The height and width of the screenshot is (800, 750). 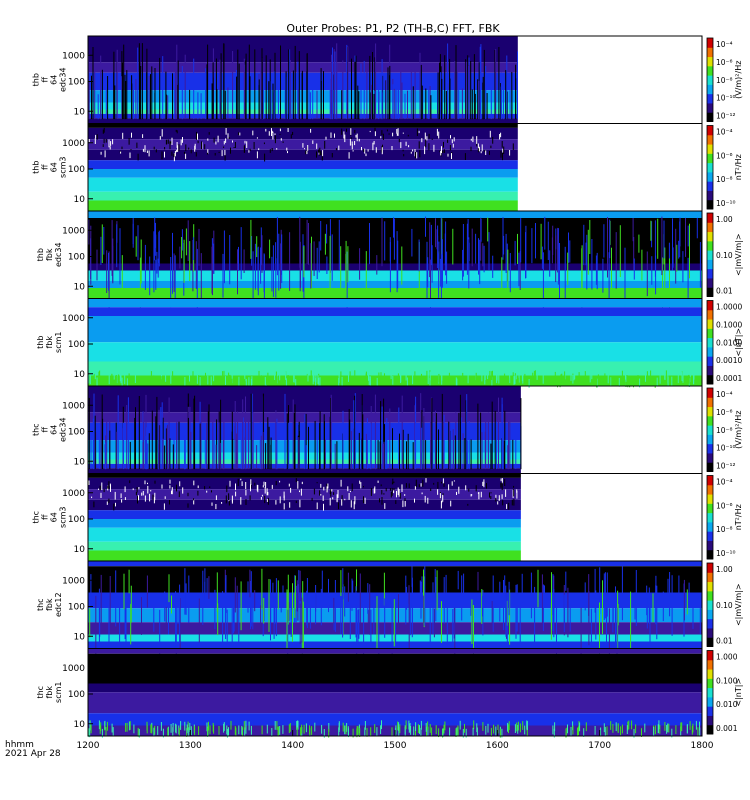 What do you see at coordinates (80, 462) in the screenshot?
I see `ytick-label-tfc-ffp-edc34-2: 10` at bounding box center [80, 462].